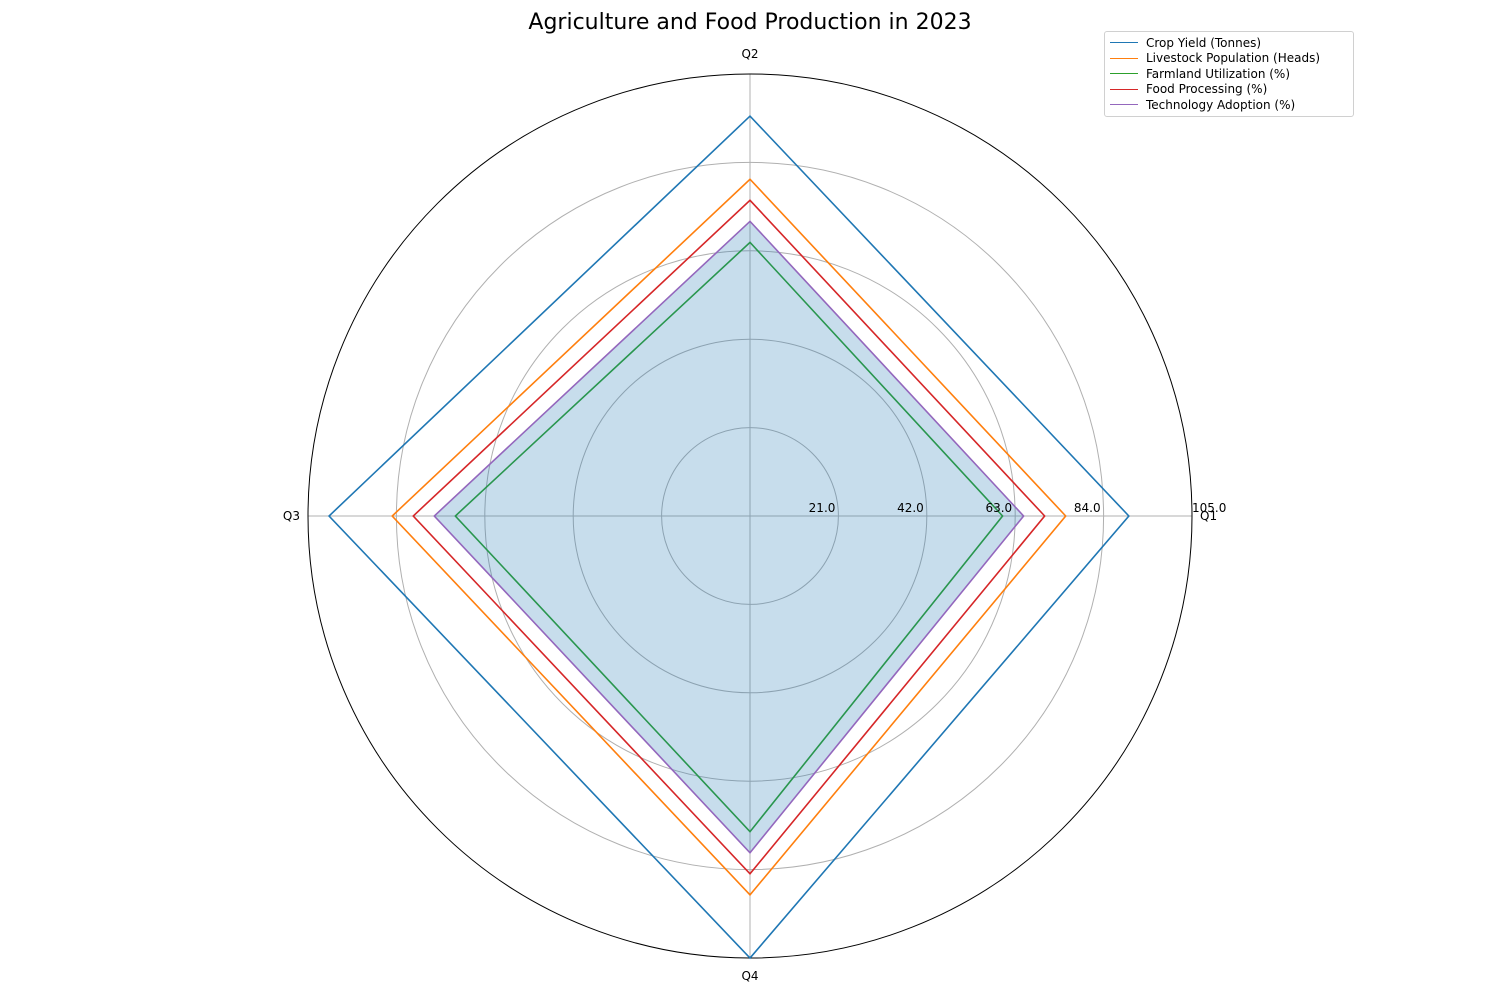 This screenshot has height=1000, width=1500. I want to click on legend-item: Food Processing (%), so click(1229, 90).